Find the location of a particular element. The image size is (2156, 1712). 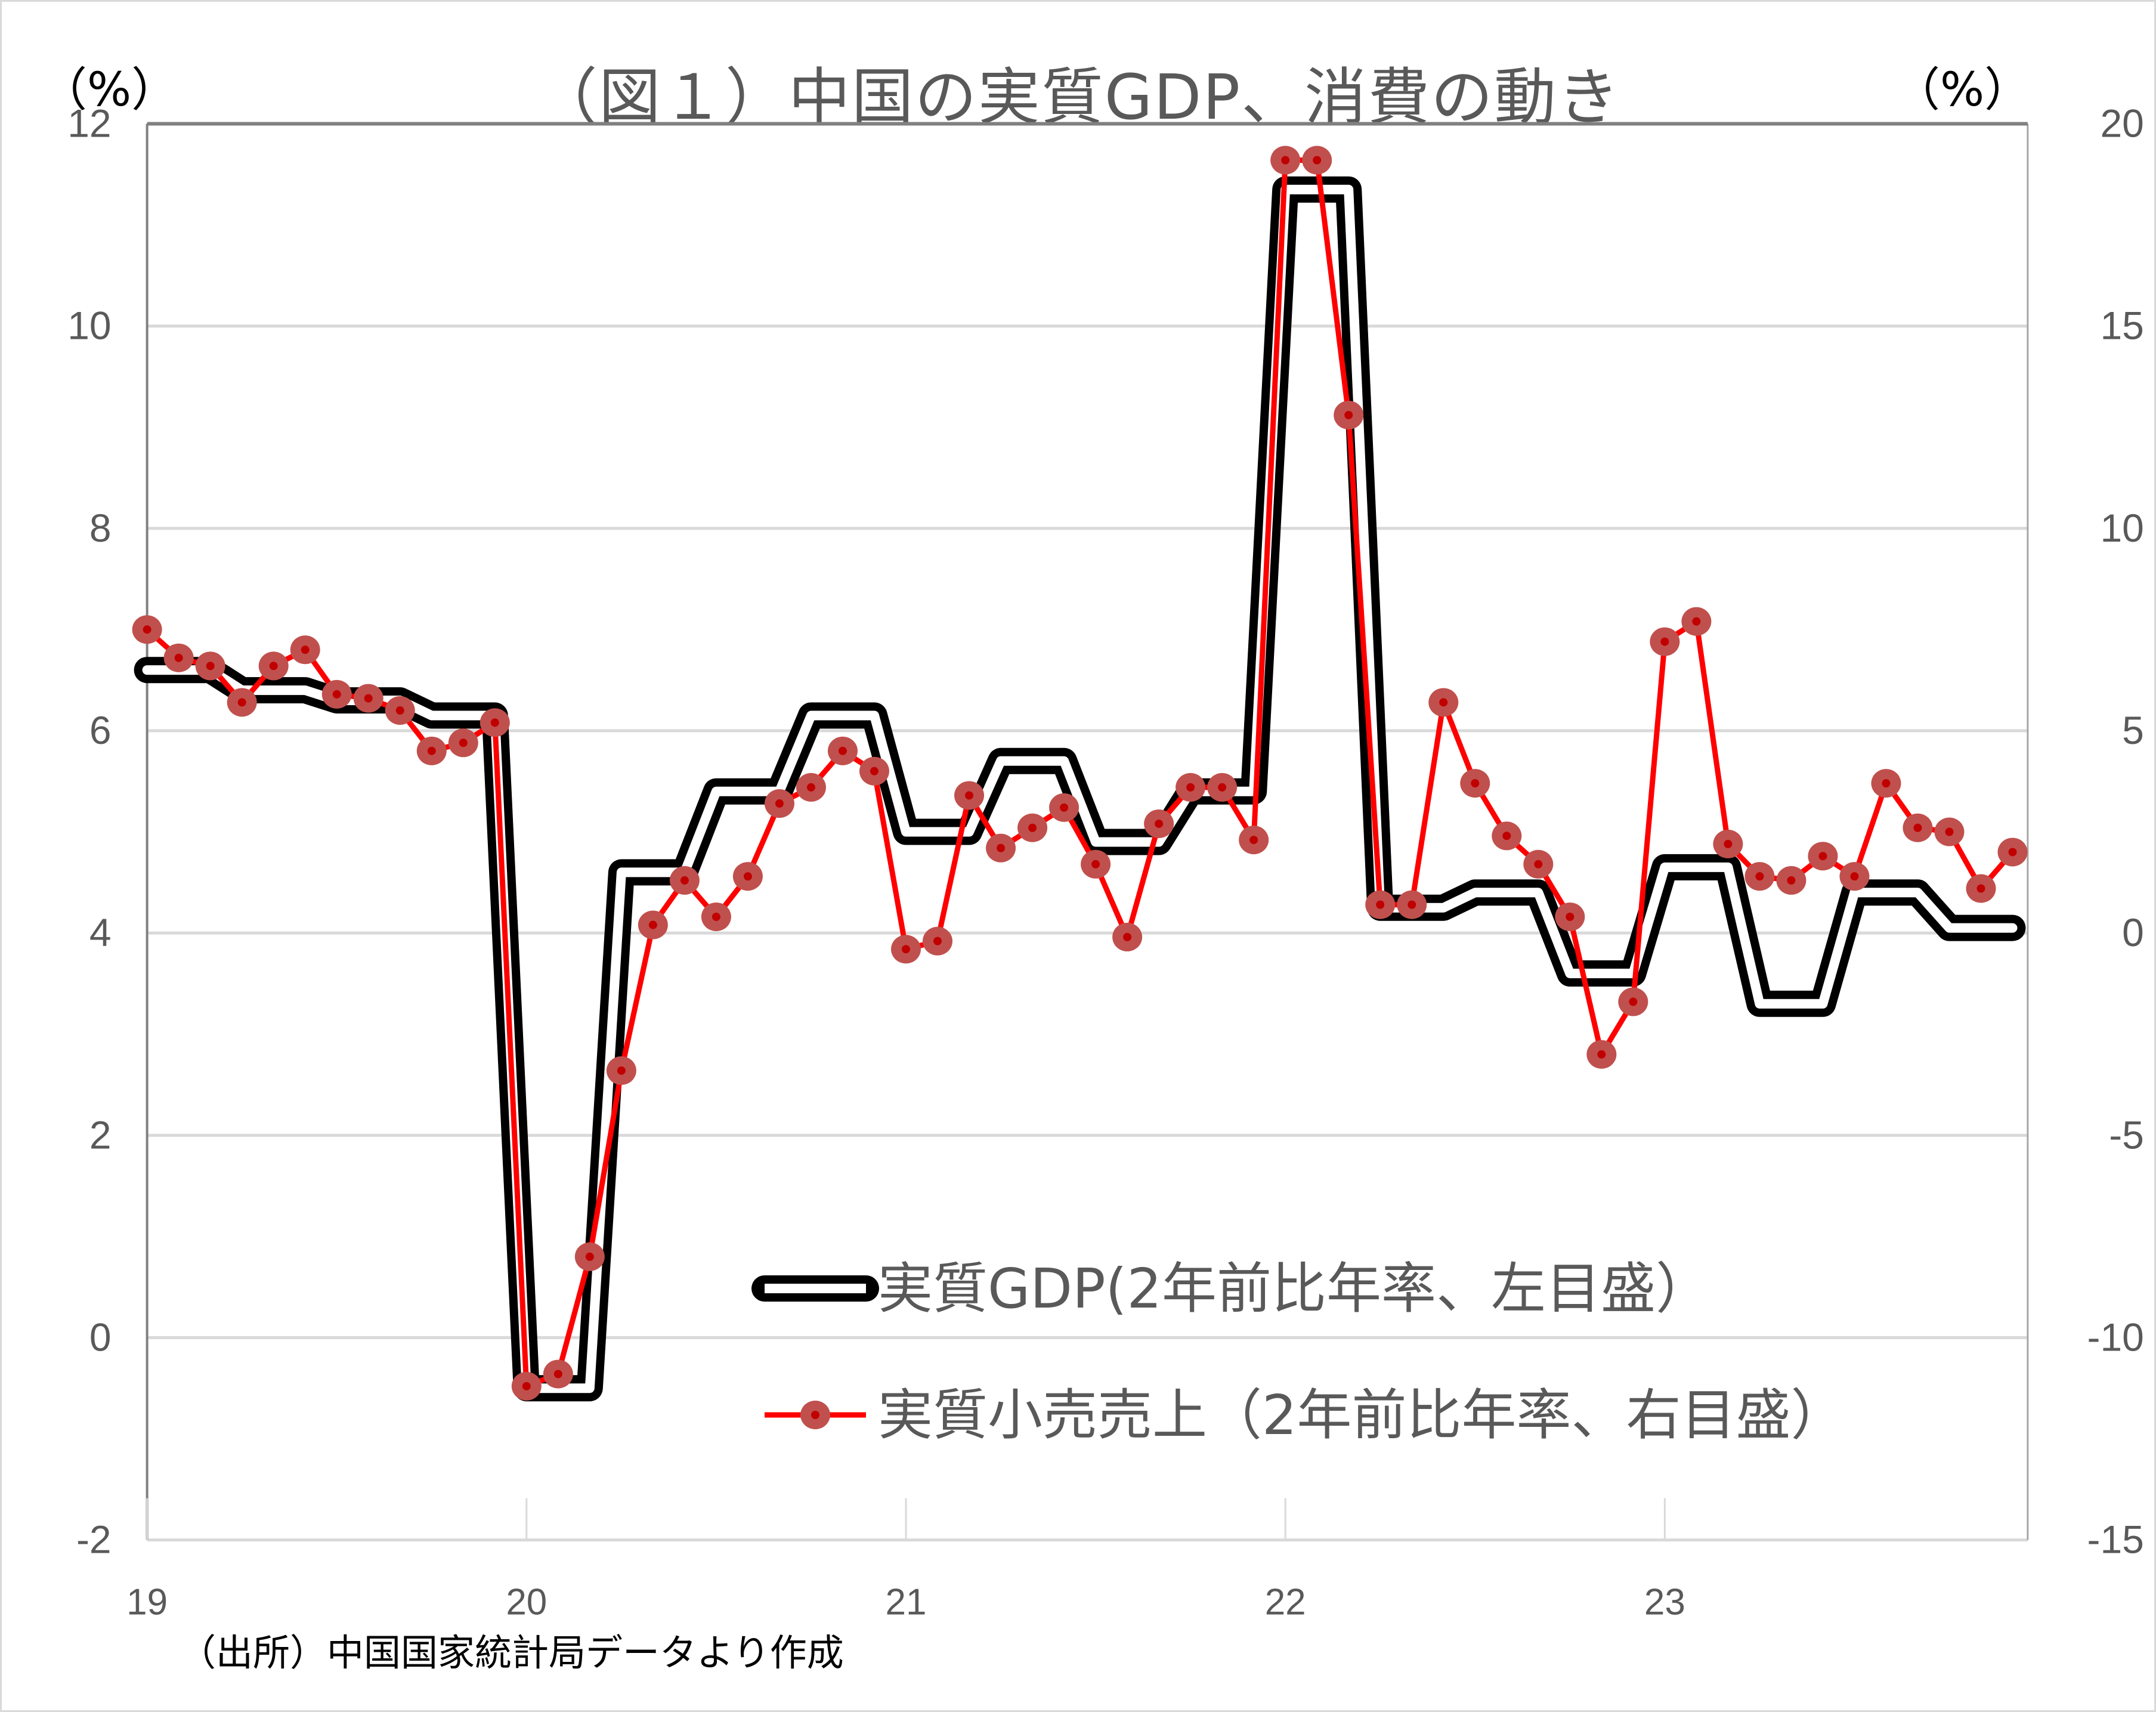

left-tick-label: 2 is located at coordinates (100, 1135).